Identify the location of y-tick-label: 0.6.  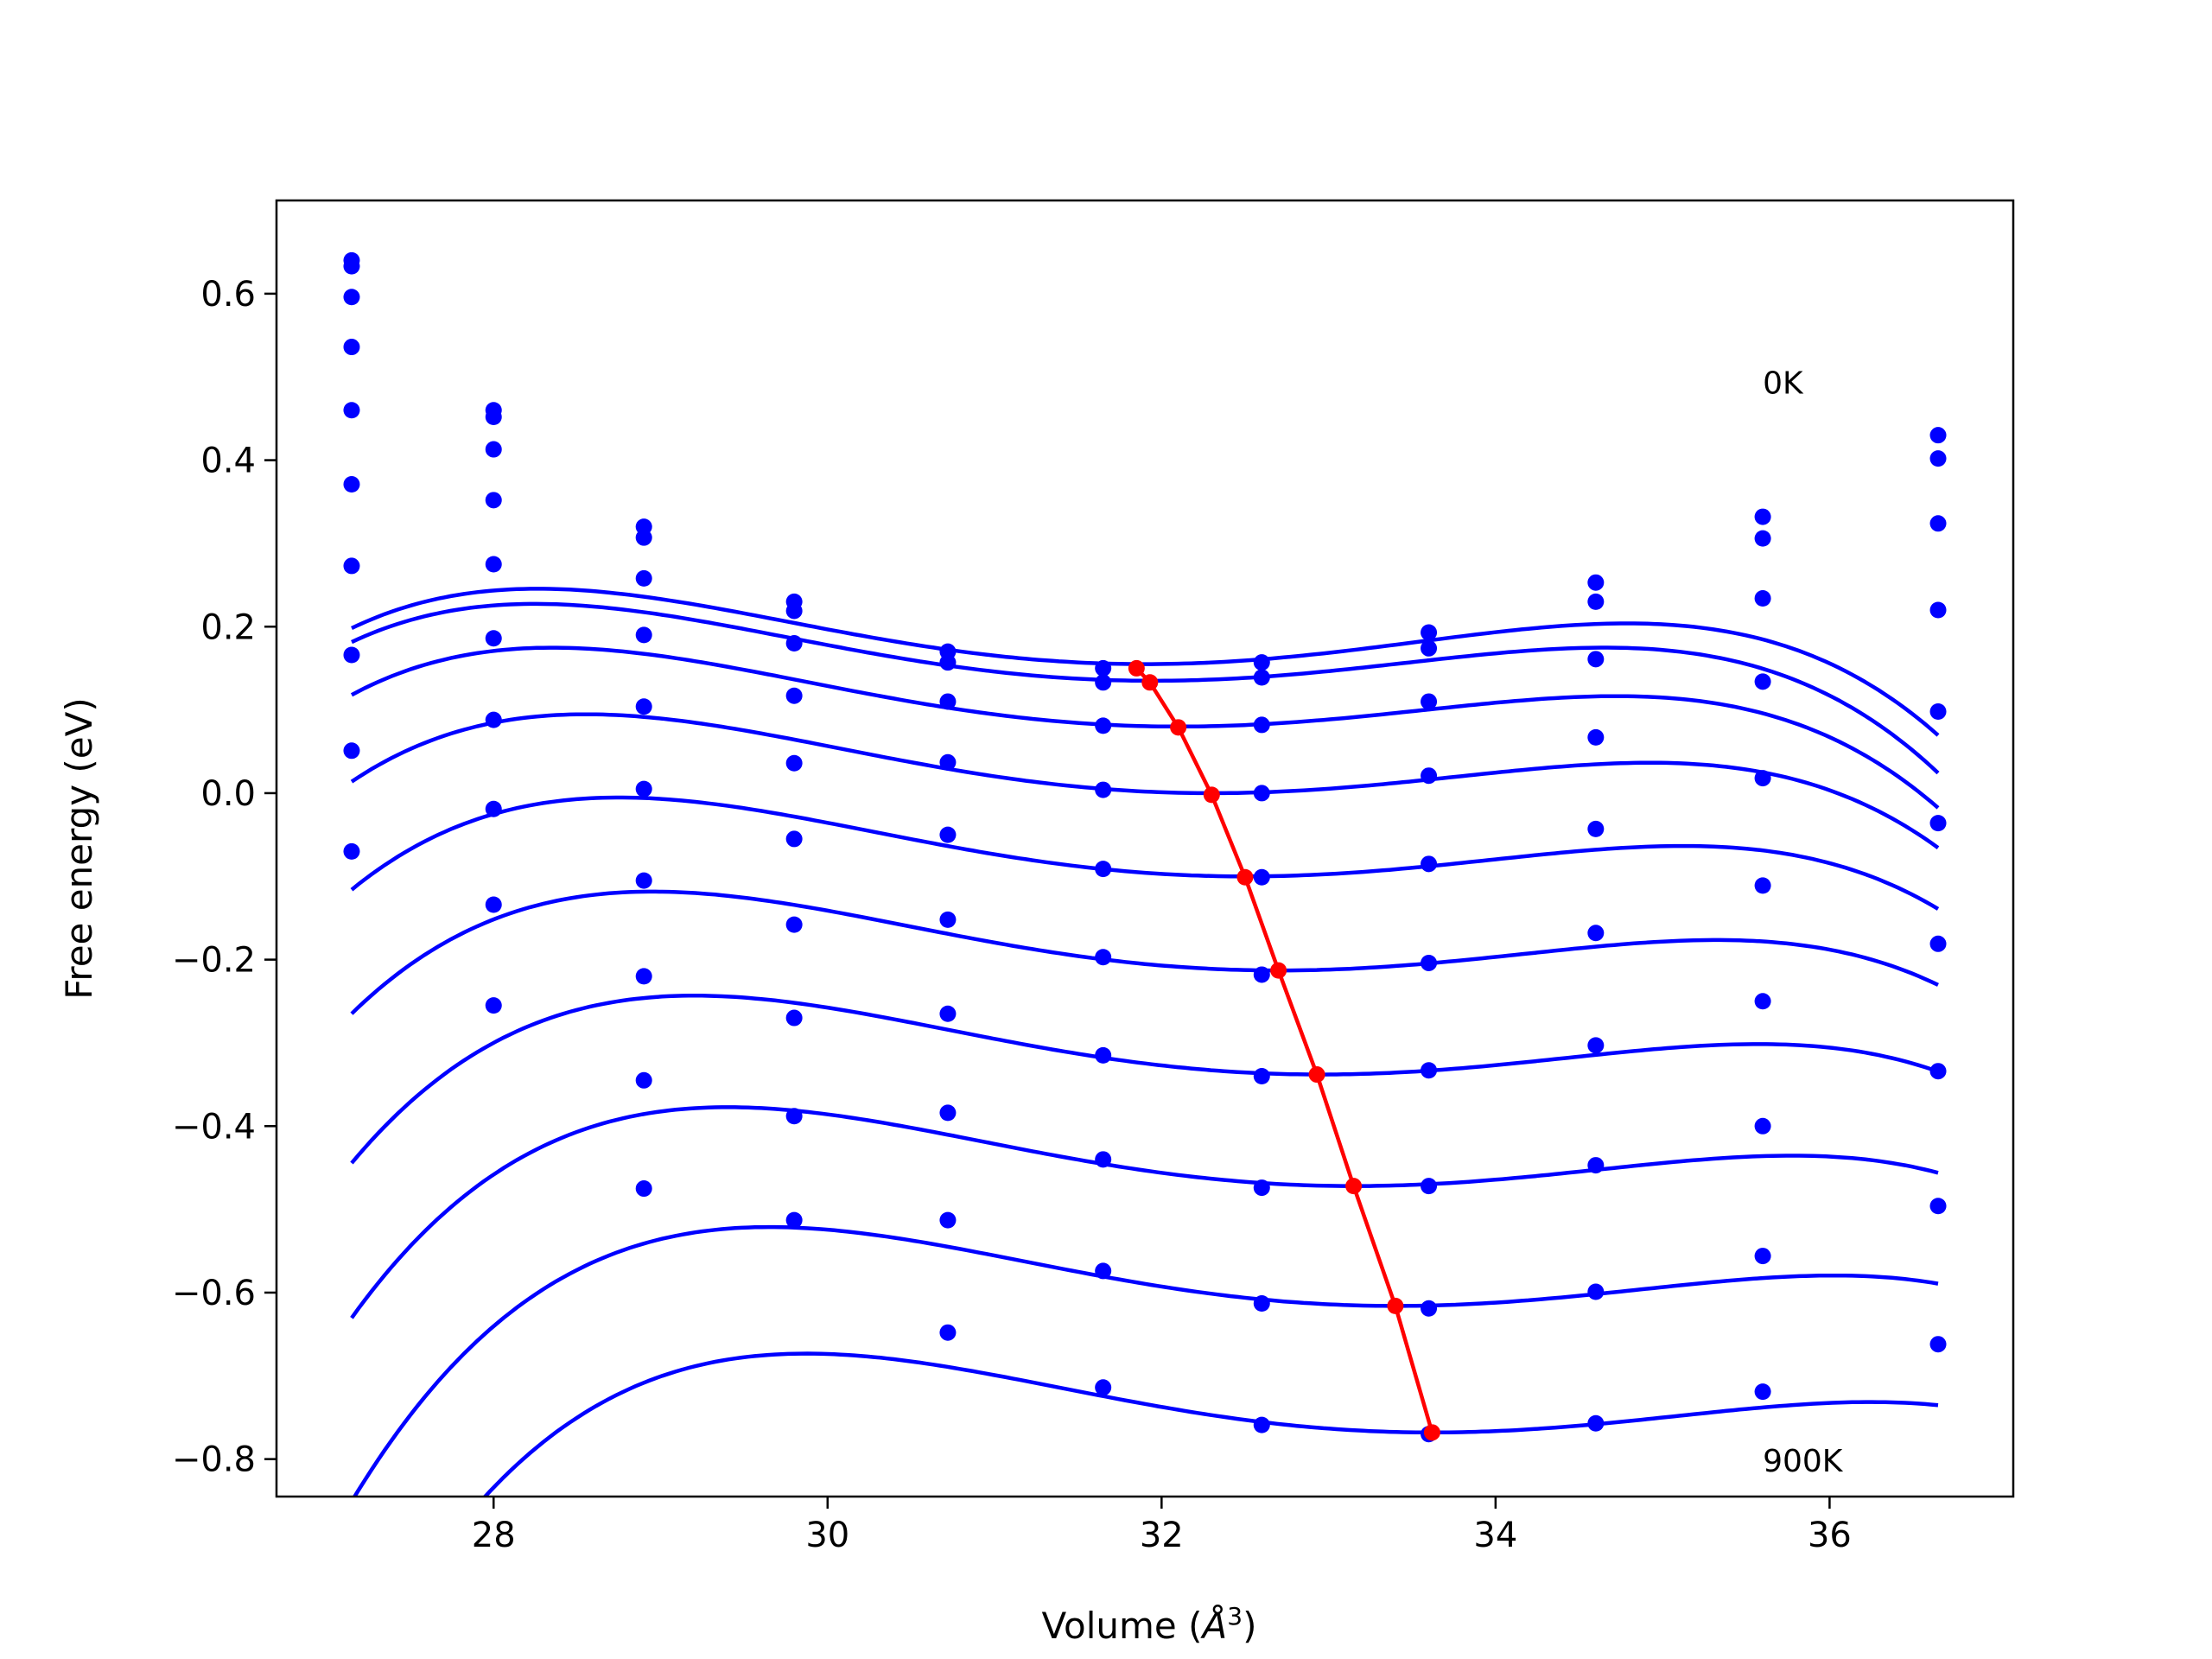
(228, 295).